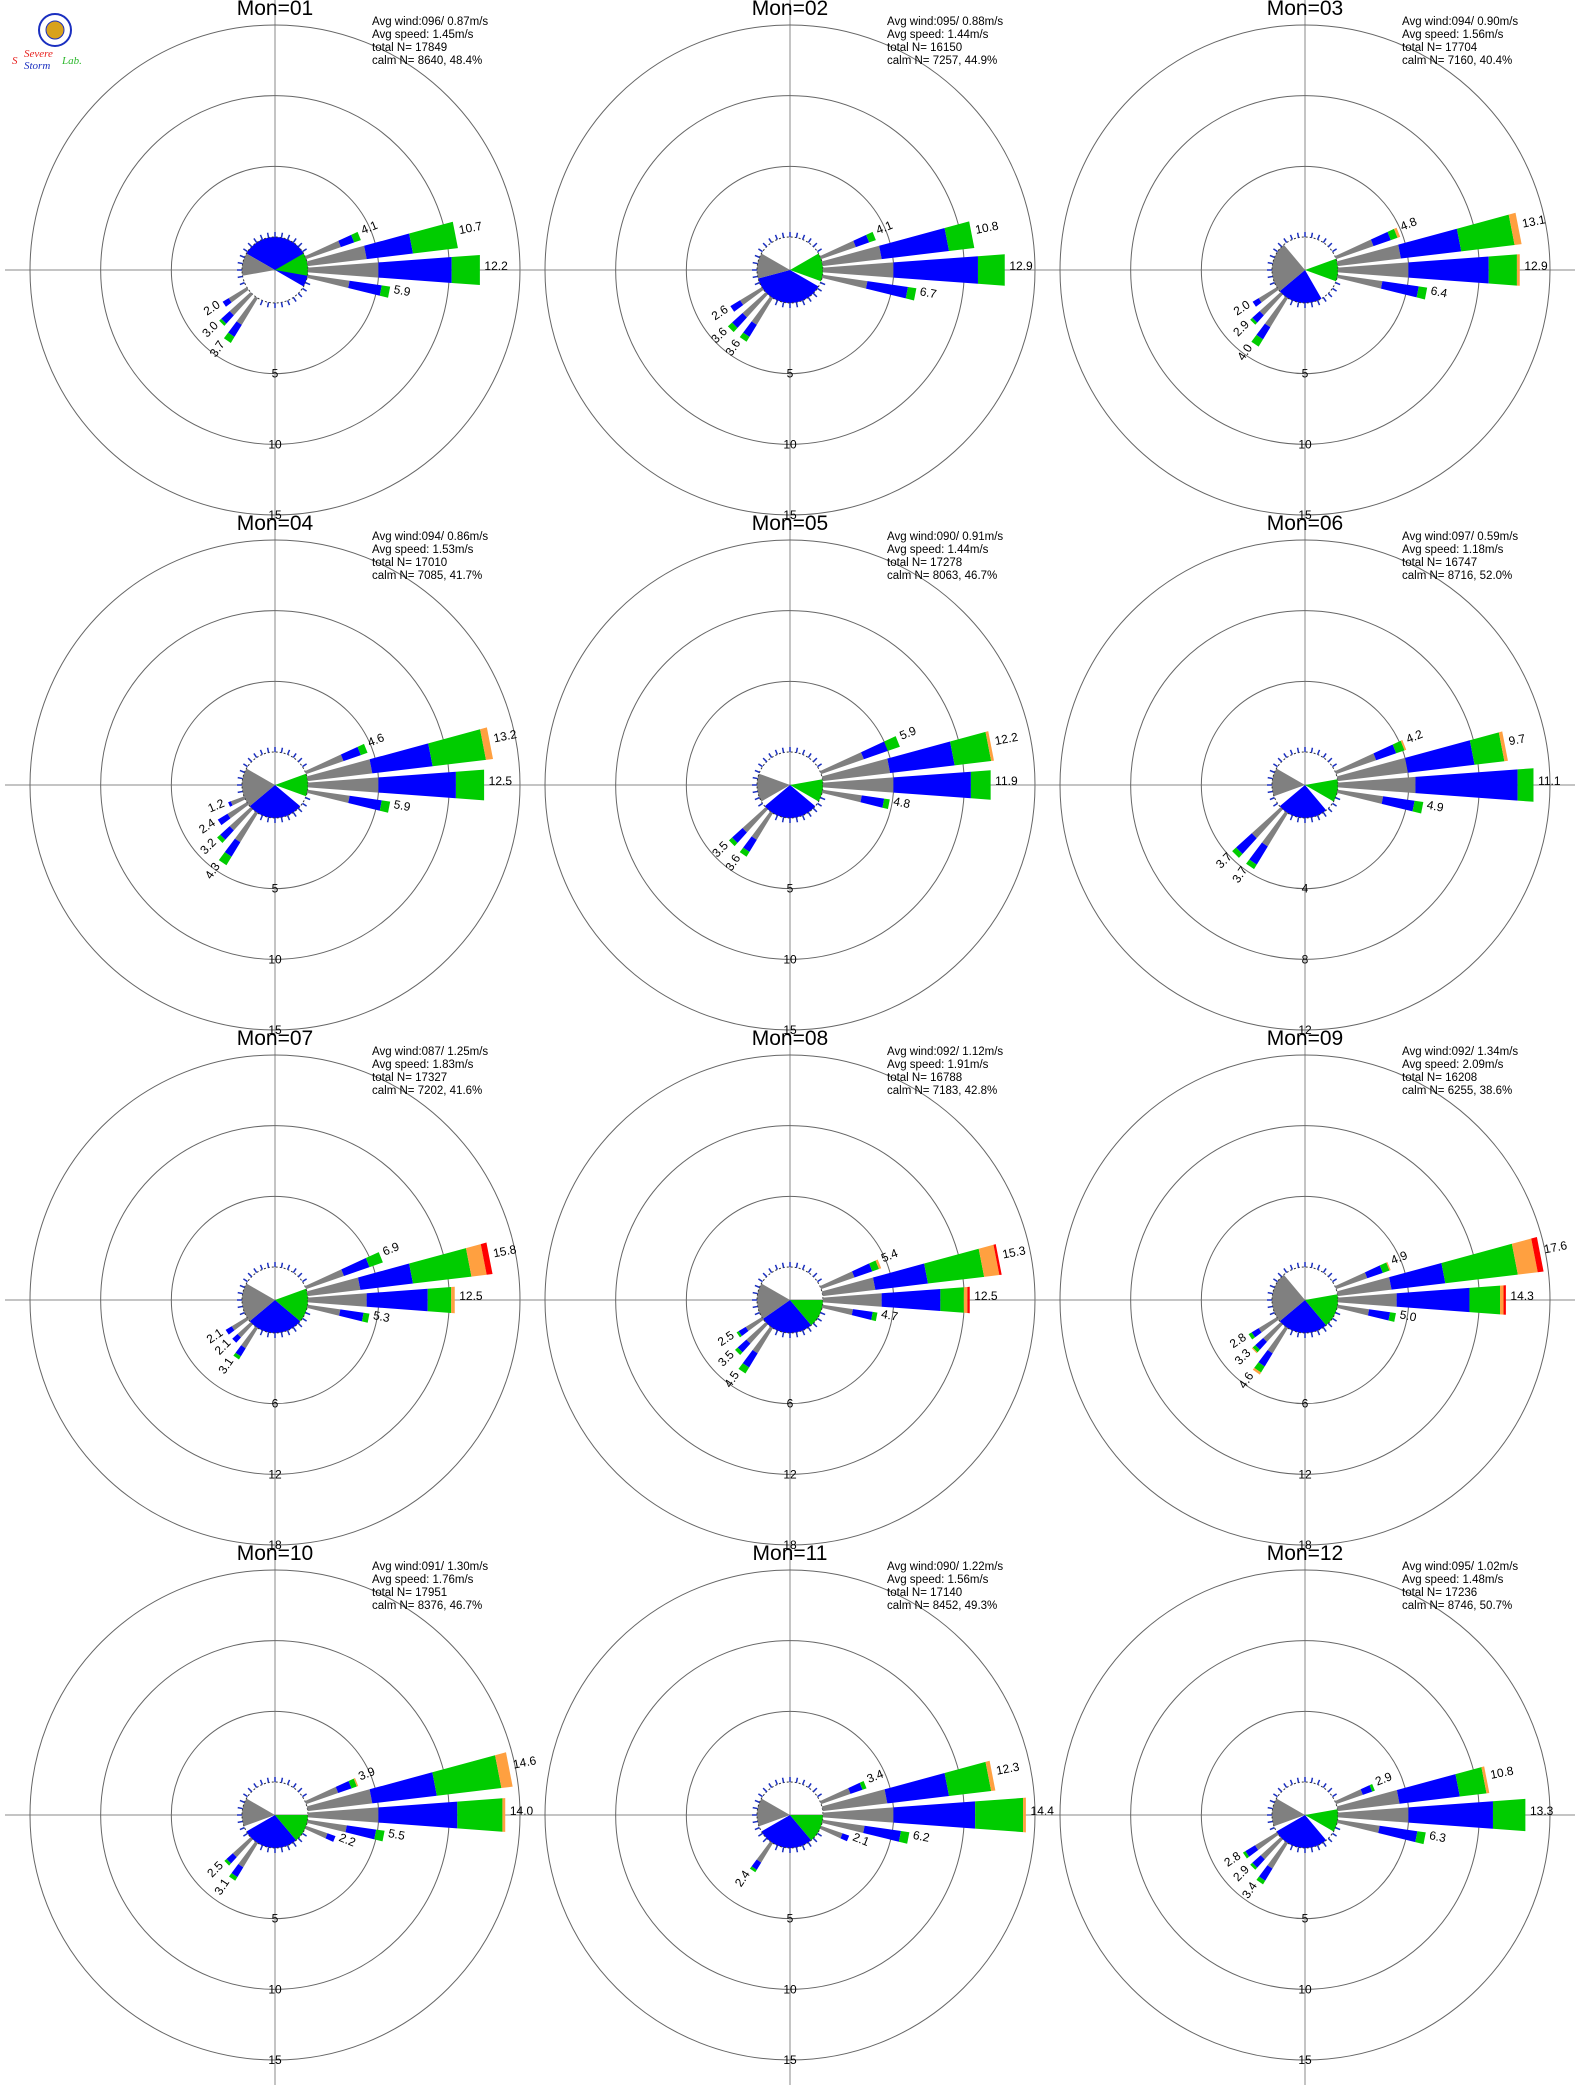  What do you see at coordinates (1383, 1778) in the screenshot?
I see `petal-value-label: 2.9` at bounding box center [1383, 1778].